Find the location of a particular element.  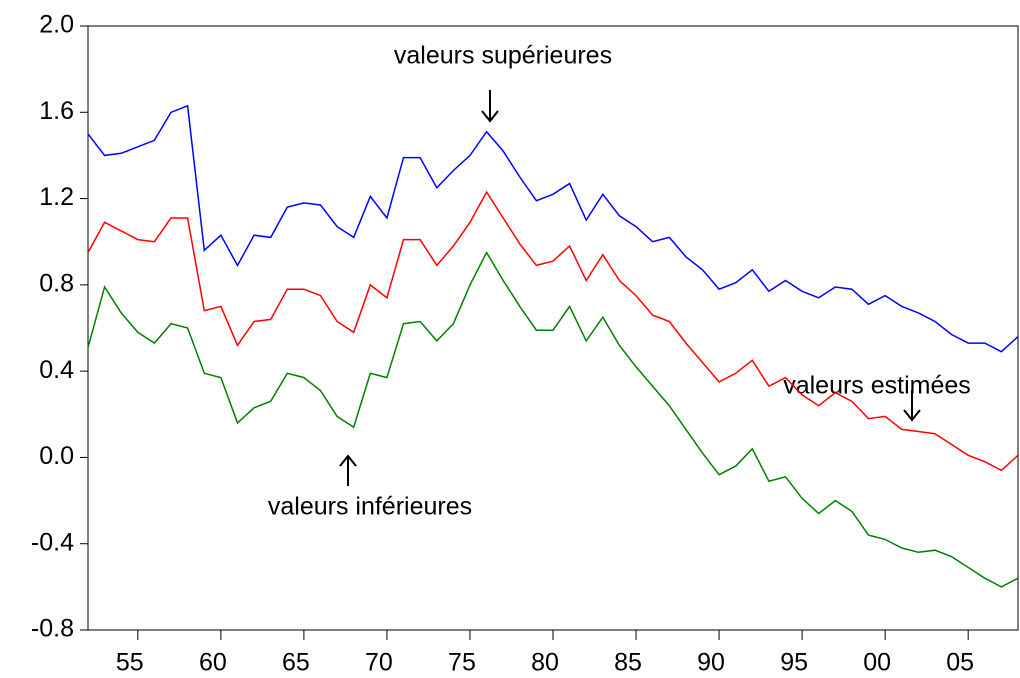

y-tick-label: 2.0 is located at coordinates (56, 25).